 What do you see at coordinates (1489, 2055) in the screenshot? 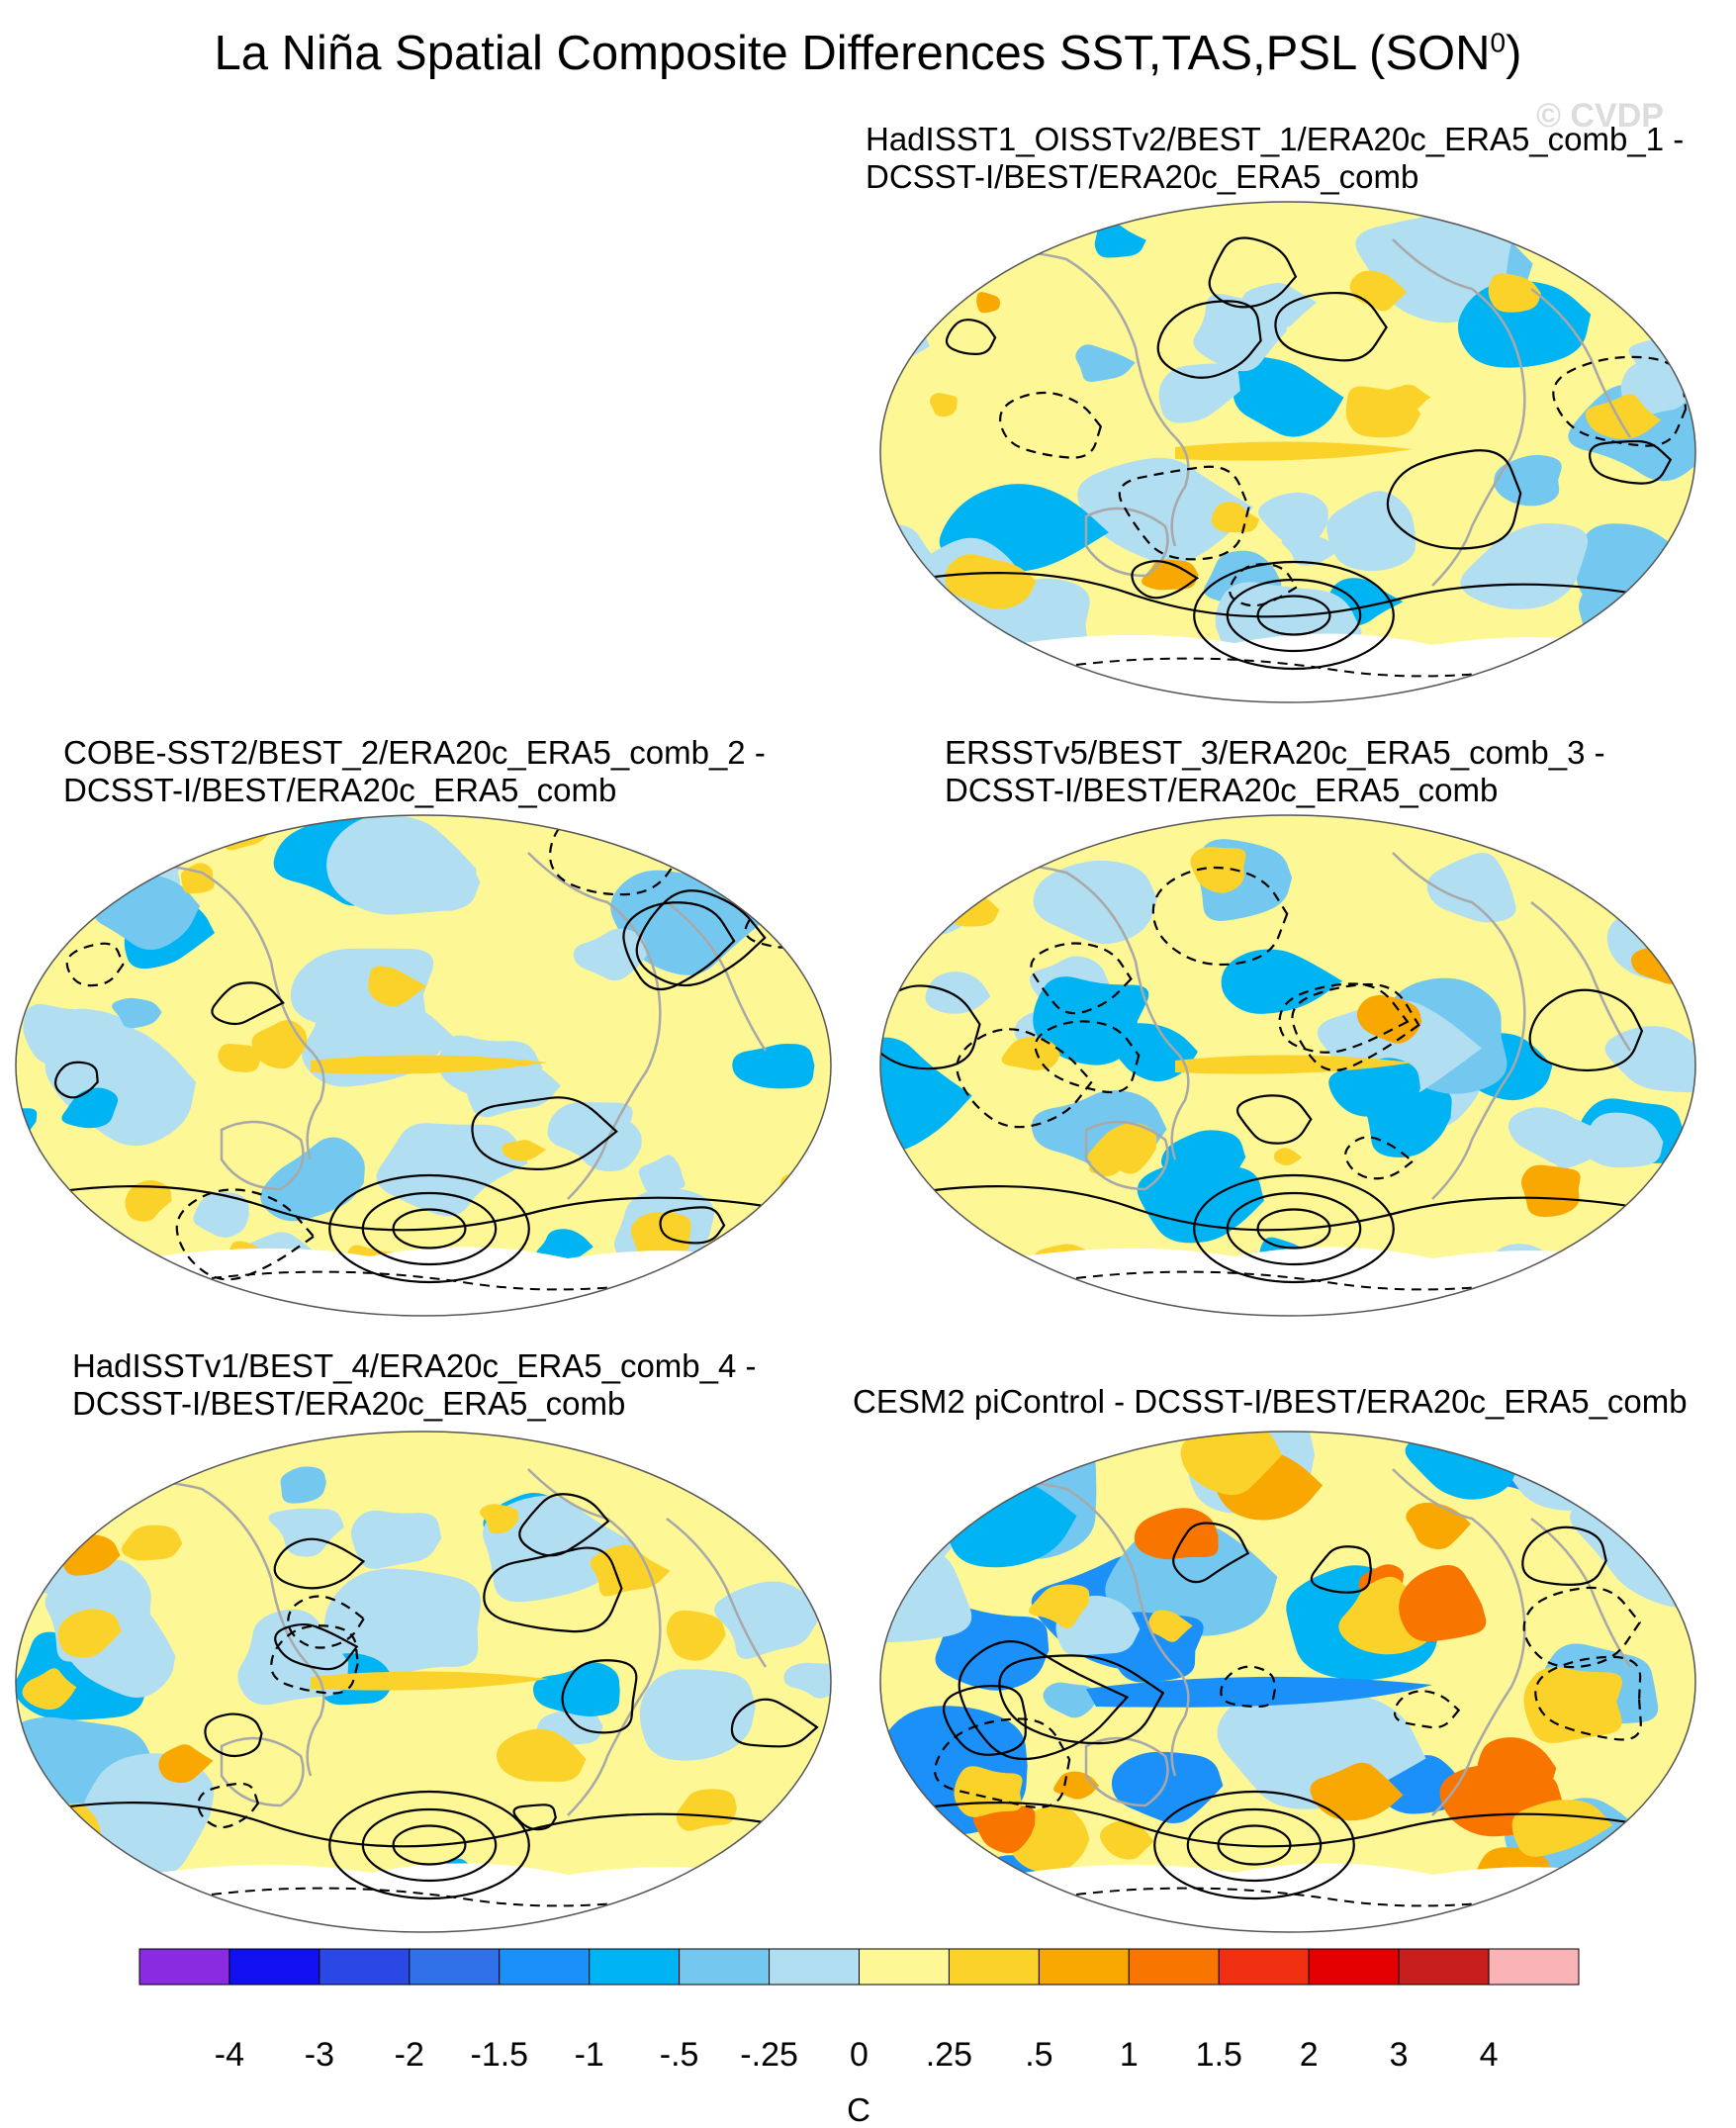
I see `colorbar-tick-label: 4` at bounding box center [1489, 2055].